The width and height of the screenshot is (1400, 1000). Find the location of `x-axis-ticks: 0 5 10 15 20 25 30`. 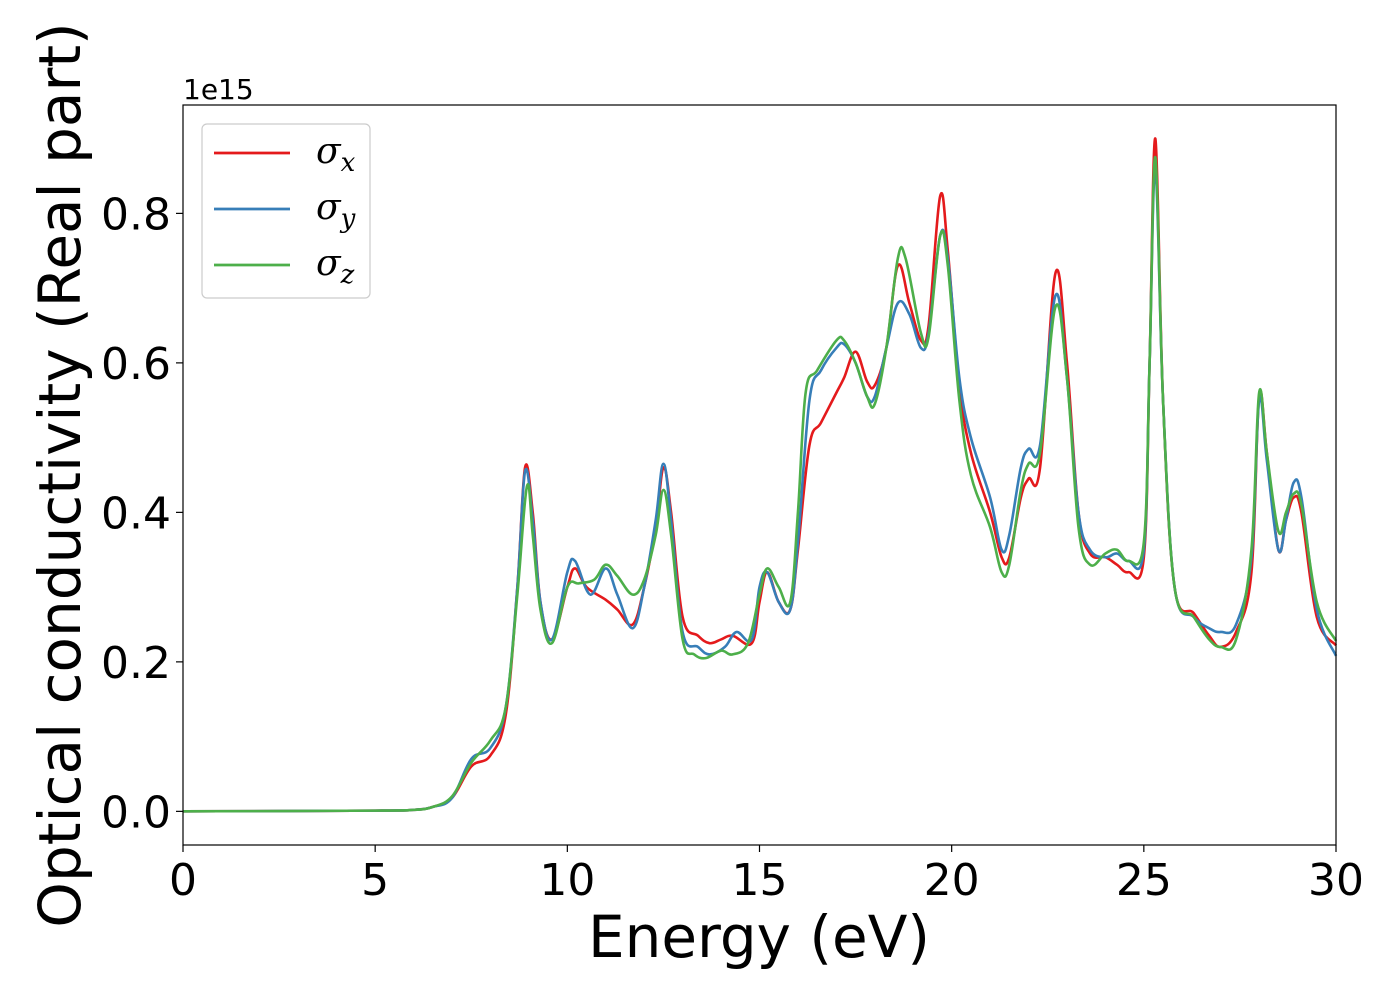

x-axis-ticks: 0 5 10 15 20 25 30 is located at coordinates (766, 875).